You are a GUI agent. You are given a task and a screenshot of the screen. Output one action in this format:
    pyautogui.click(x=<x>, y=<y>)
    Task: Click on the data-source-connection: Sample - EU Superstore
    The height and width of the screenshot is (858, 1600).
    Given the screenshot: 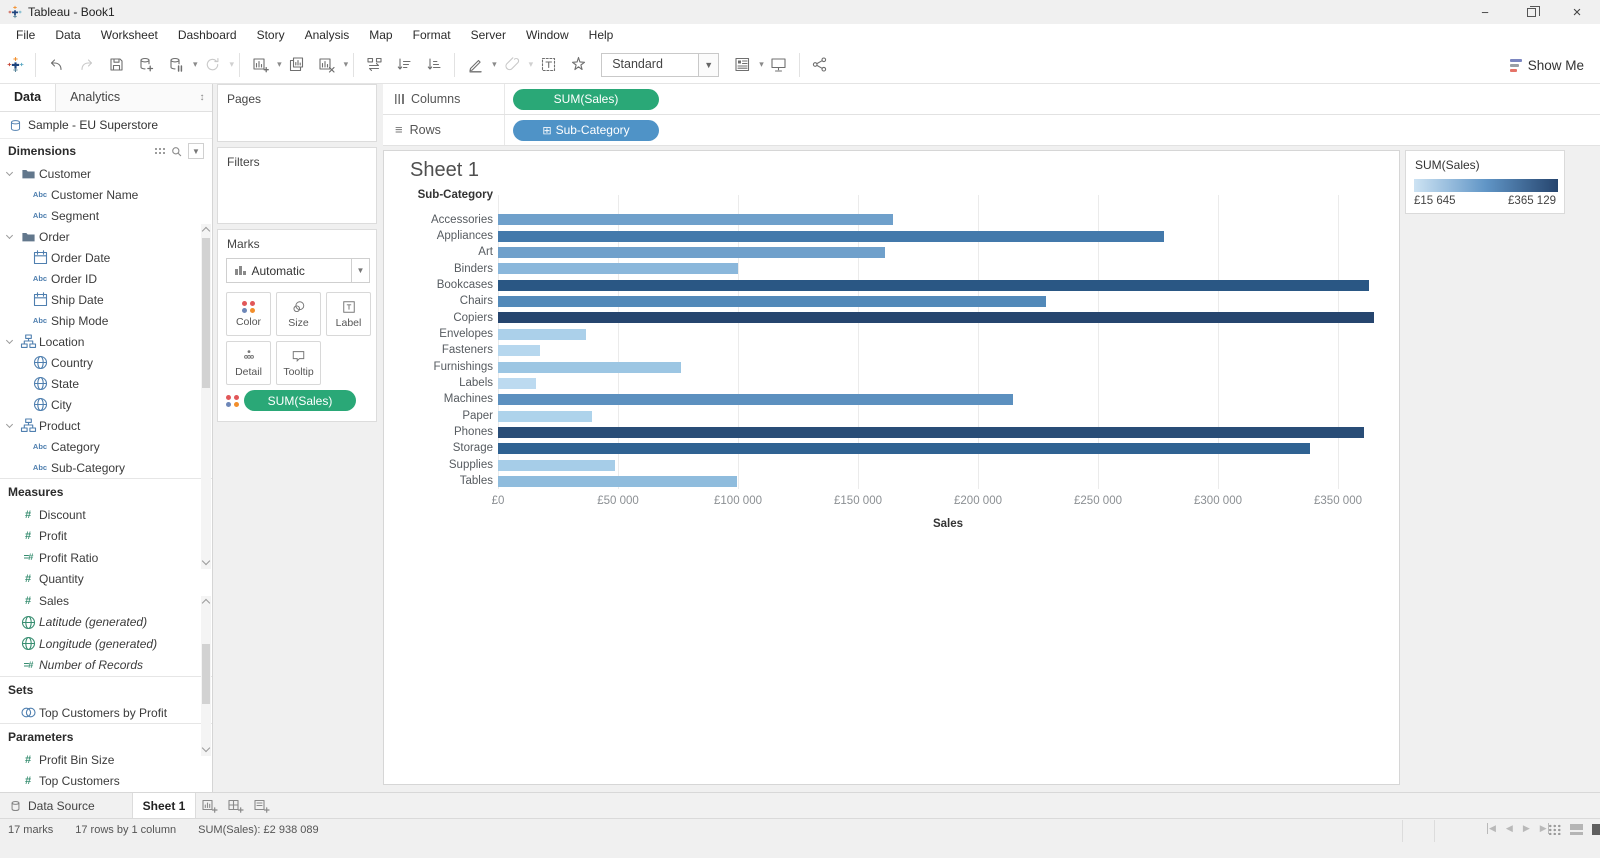 What is the action you would take?
    pyautogui.click(x=106, y=125)
    